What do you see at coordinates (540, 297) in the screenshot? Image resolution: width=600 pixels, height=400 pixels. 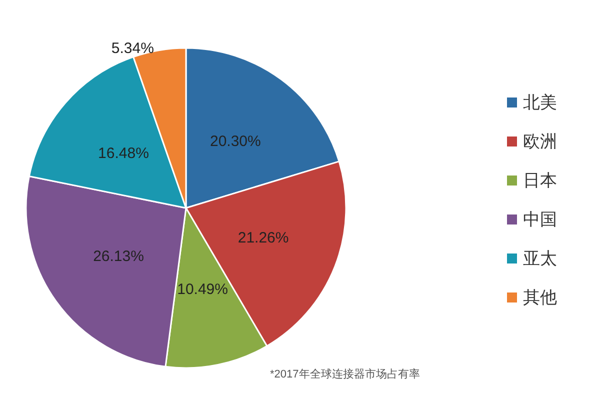 I see `legend-label: 其他` at bounding box center [540, 297].